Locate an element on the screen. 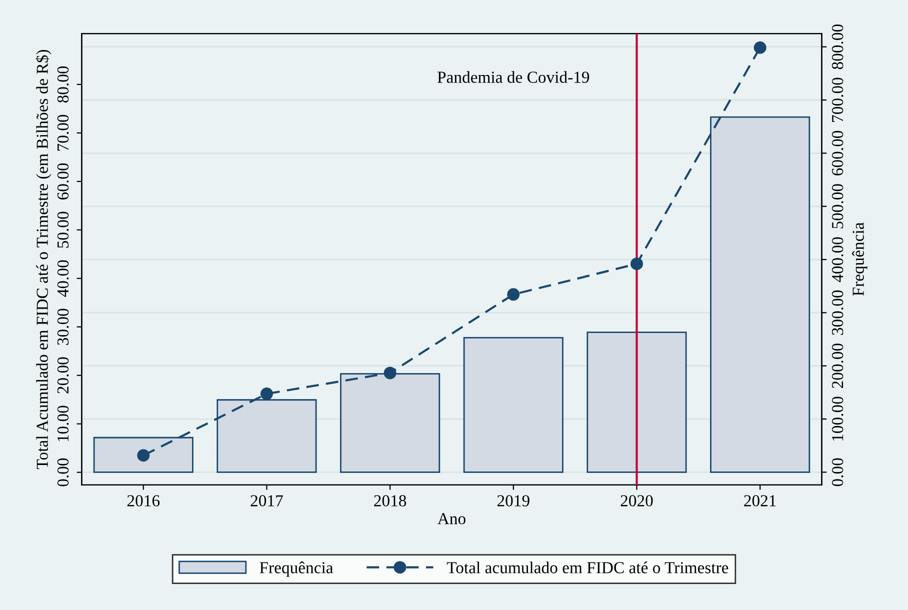 This screenshot has height=610, width=908. y2-tick-label: 500.00 is located at coordinates (838, 206).